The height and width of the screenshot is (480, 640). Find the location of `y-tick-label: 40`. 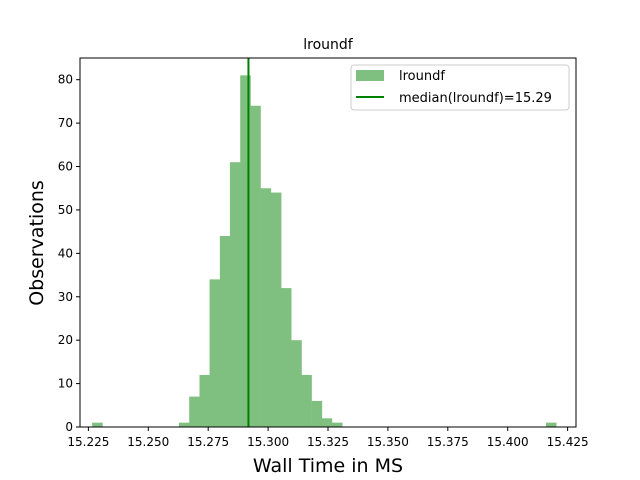

y-tick-label: 40 is located at coordinates (65, 253).